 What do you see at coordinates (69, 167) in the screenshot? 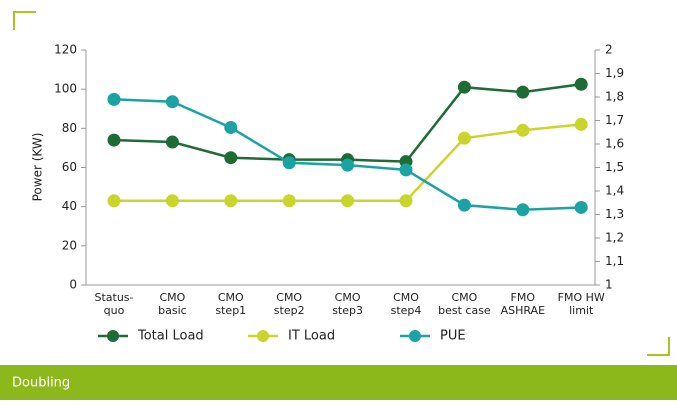
I see `y-tick-label: 60` at bounding box center [69, 167].